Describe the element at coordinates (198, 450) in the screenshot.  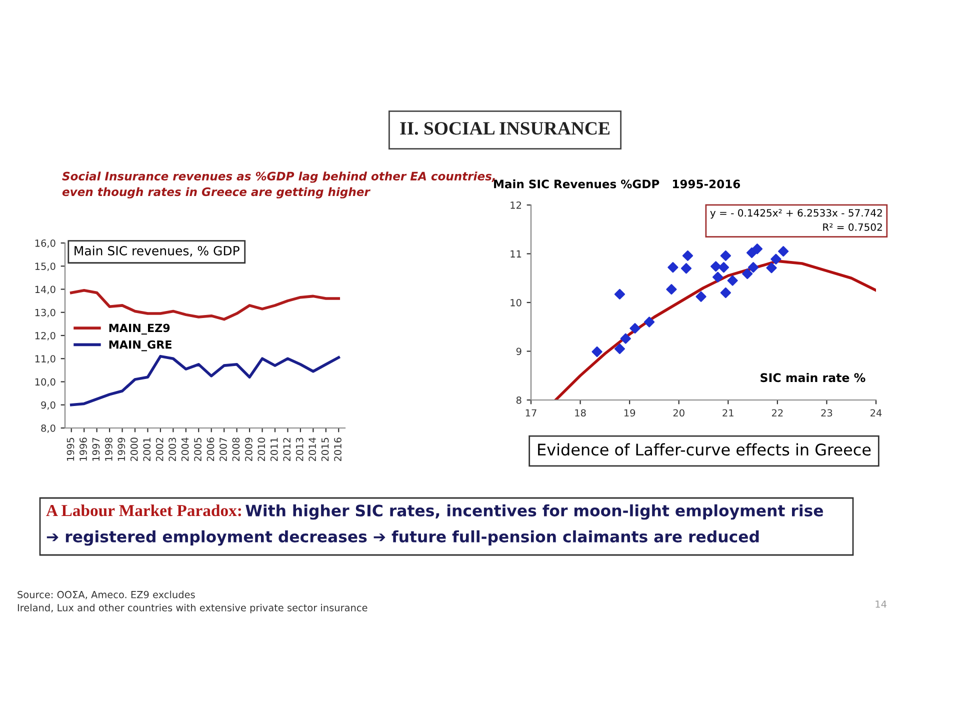
I see `x-tick-label: 2005` at that location.